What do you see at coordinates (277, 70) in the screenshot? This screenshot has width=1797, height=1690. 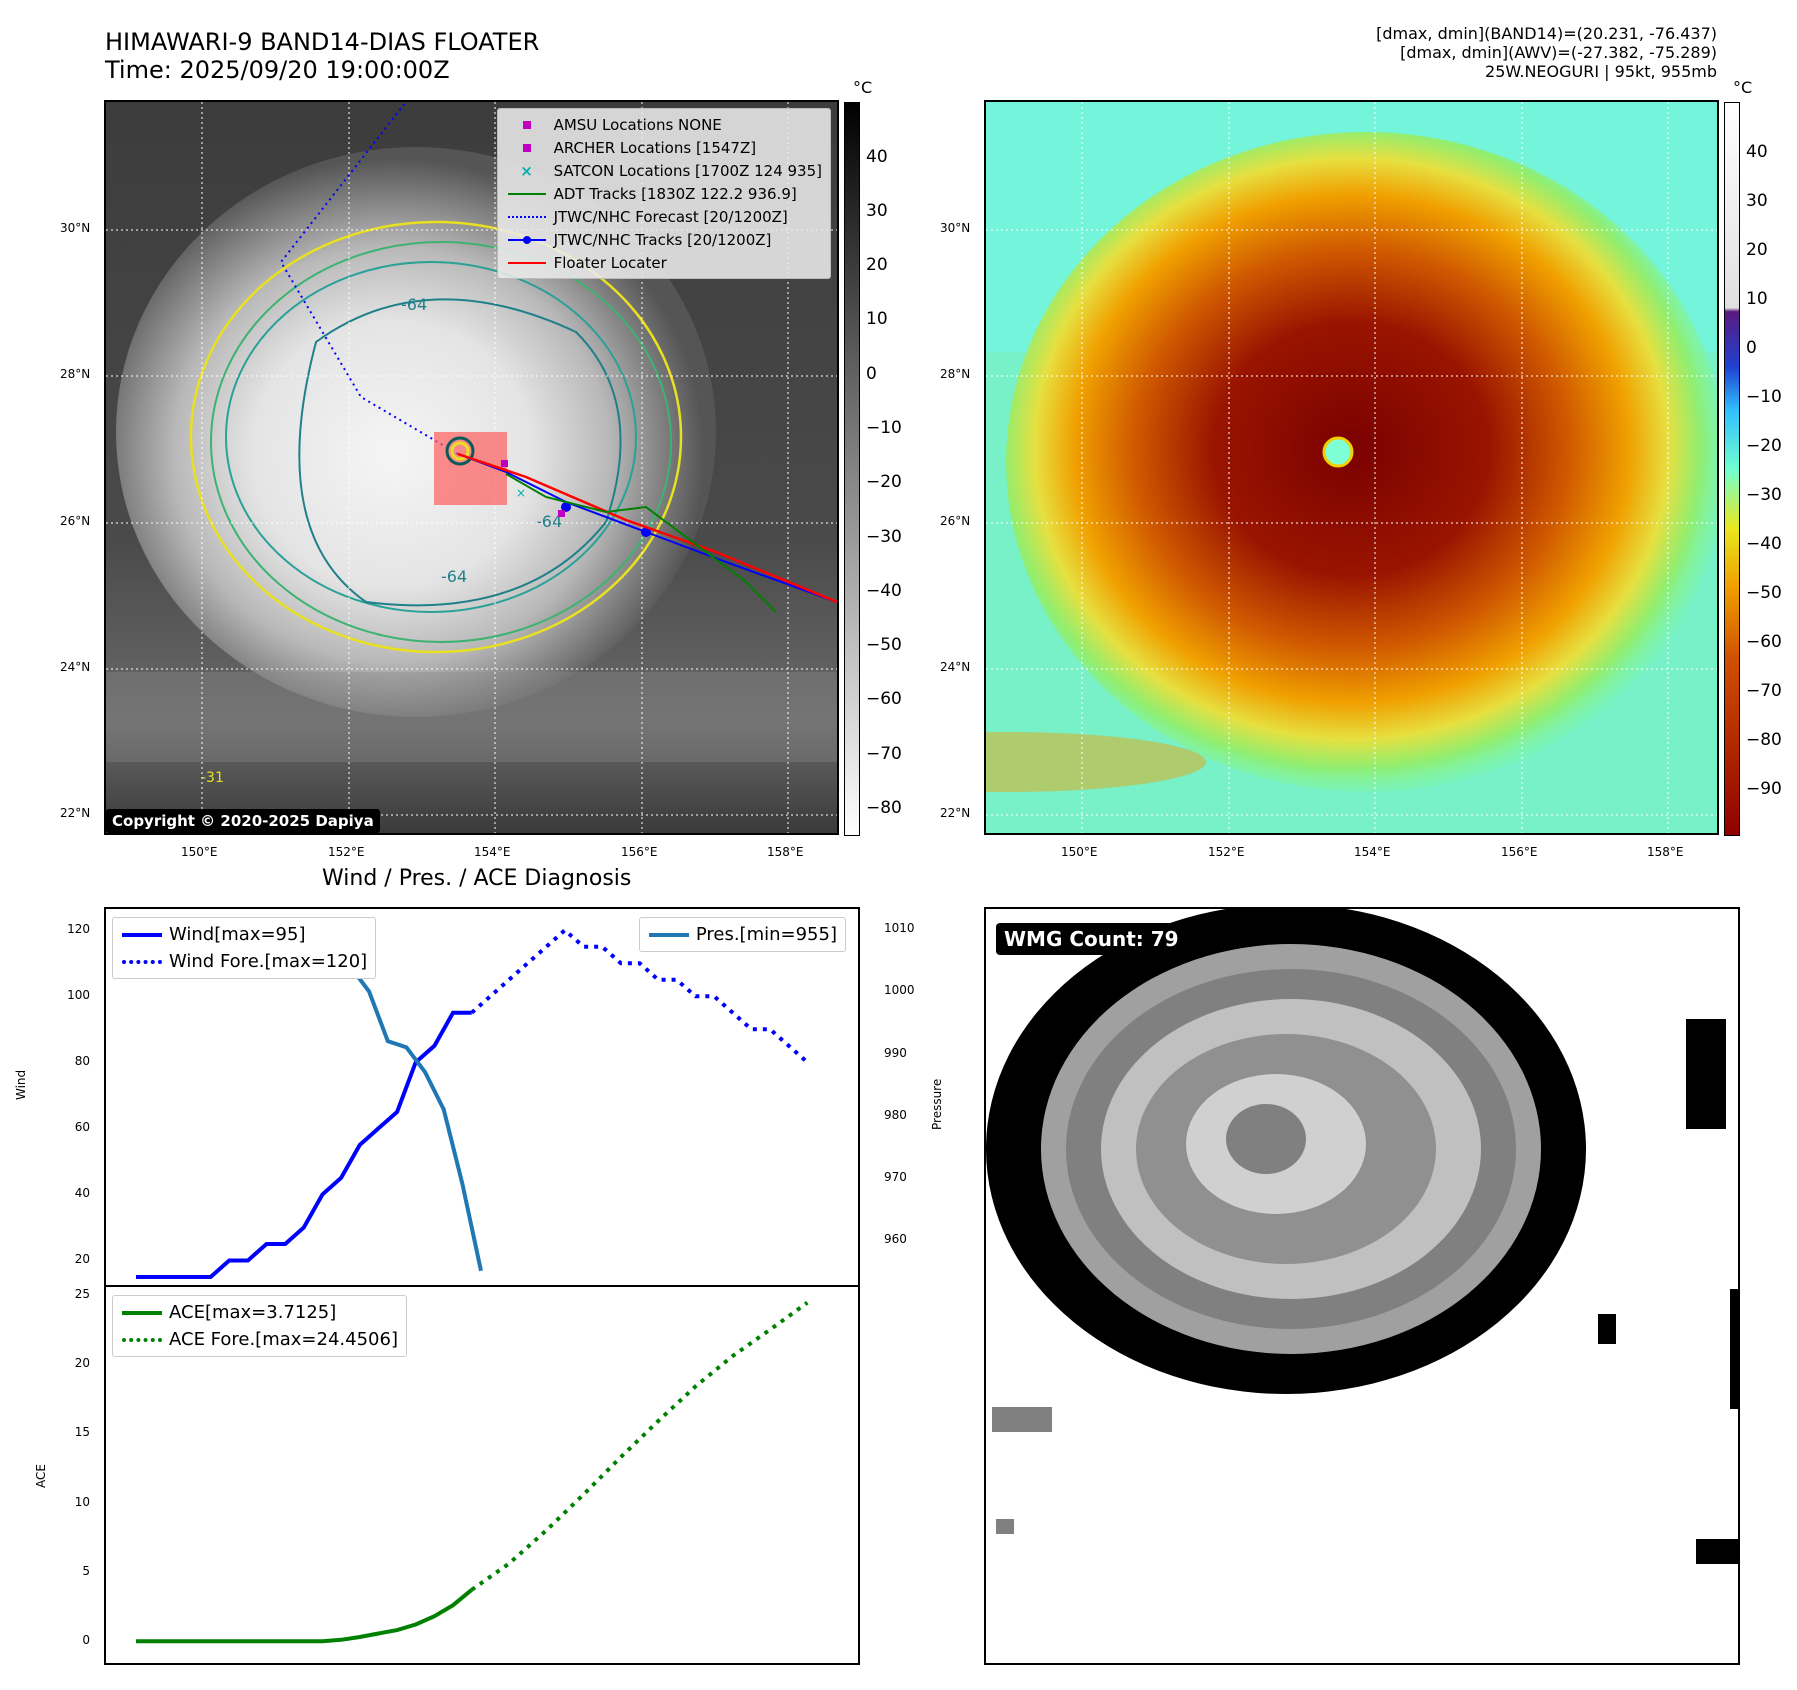 I see `figure-time: Time: 2025/09/20 19:00:00Z` at bounding box center [277, 70].